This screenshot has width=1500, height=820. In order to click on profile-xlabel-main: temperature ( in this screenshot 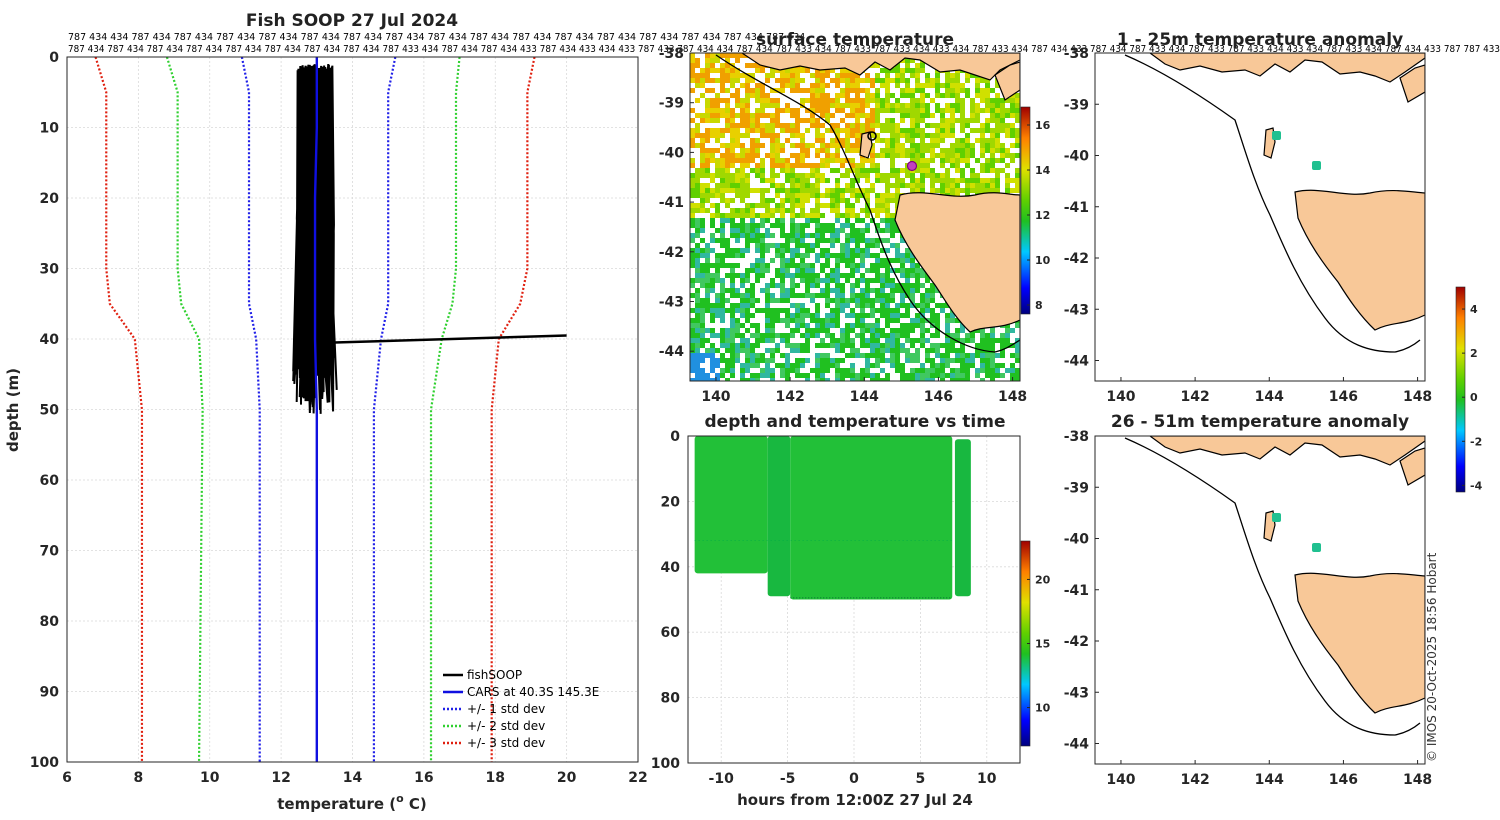, I will do `click(336, 804)`.